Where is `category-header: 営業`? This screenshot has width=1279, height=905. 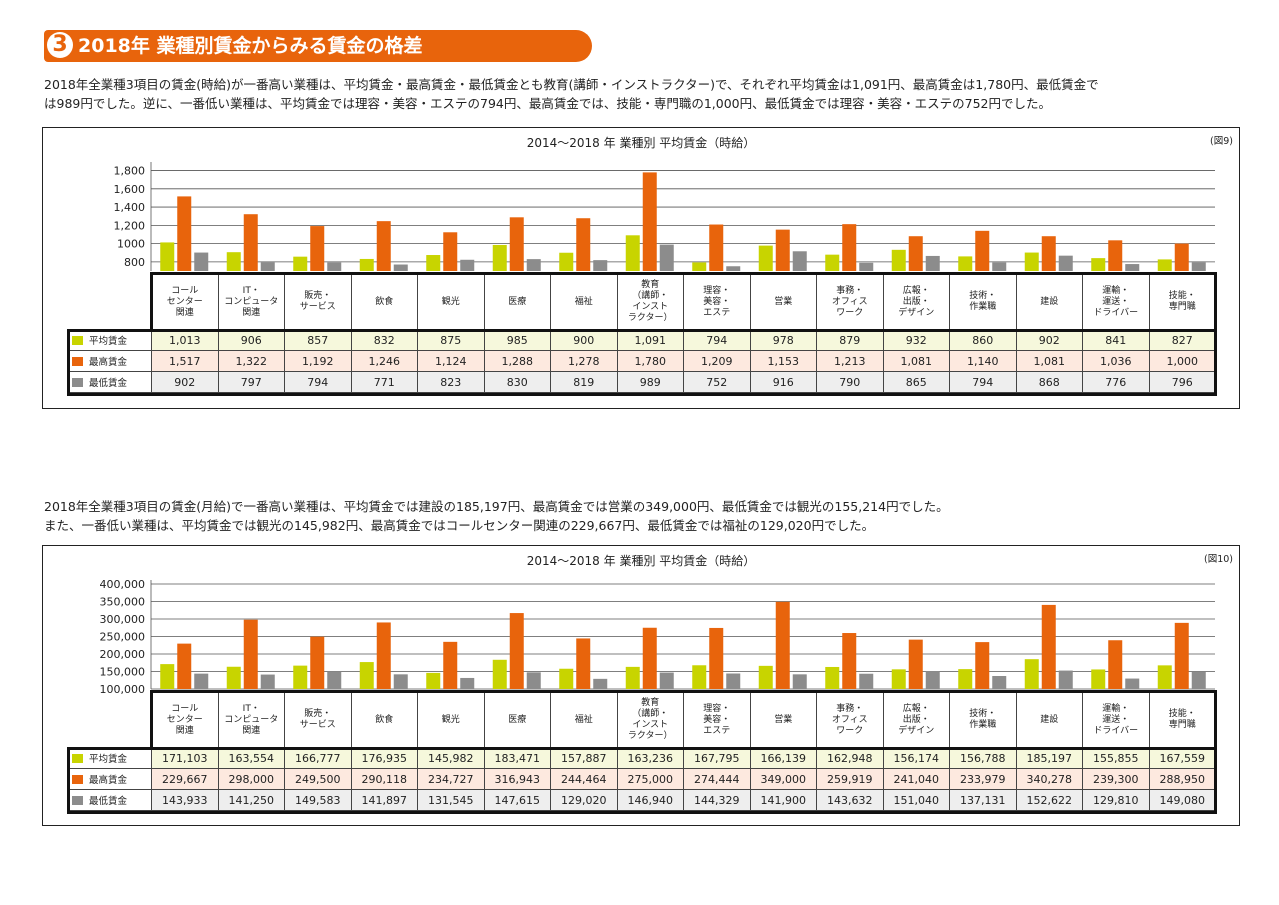 category-header: 営業 is located at coordinates (783, 301).